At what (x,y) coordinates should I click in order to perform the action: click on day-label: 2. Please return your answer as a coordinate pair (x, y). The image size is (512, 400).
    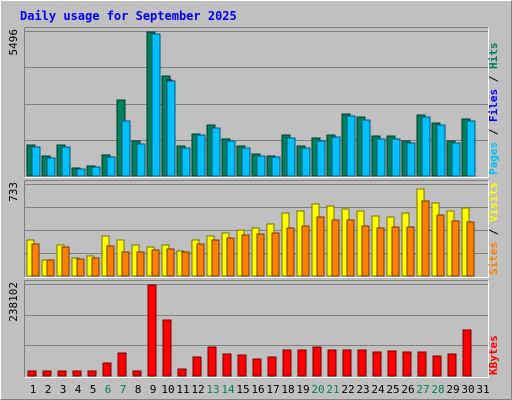
    Looking at the image, I should click on (48, 389).